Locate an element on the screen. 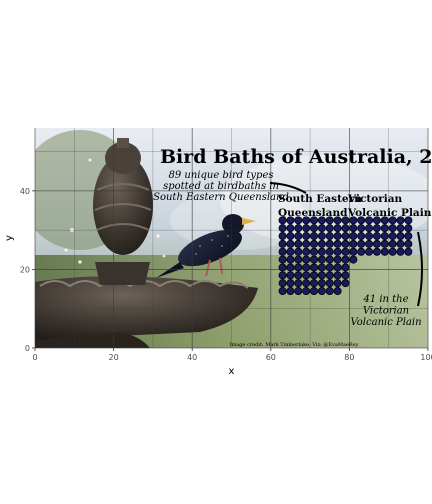 Image resolution: width=432 pixels, height=504 pixels. y-tick-label: 20 is located at coordinates (25, 269).